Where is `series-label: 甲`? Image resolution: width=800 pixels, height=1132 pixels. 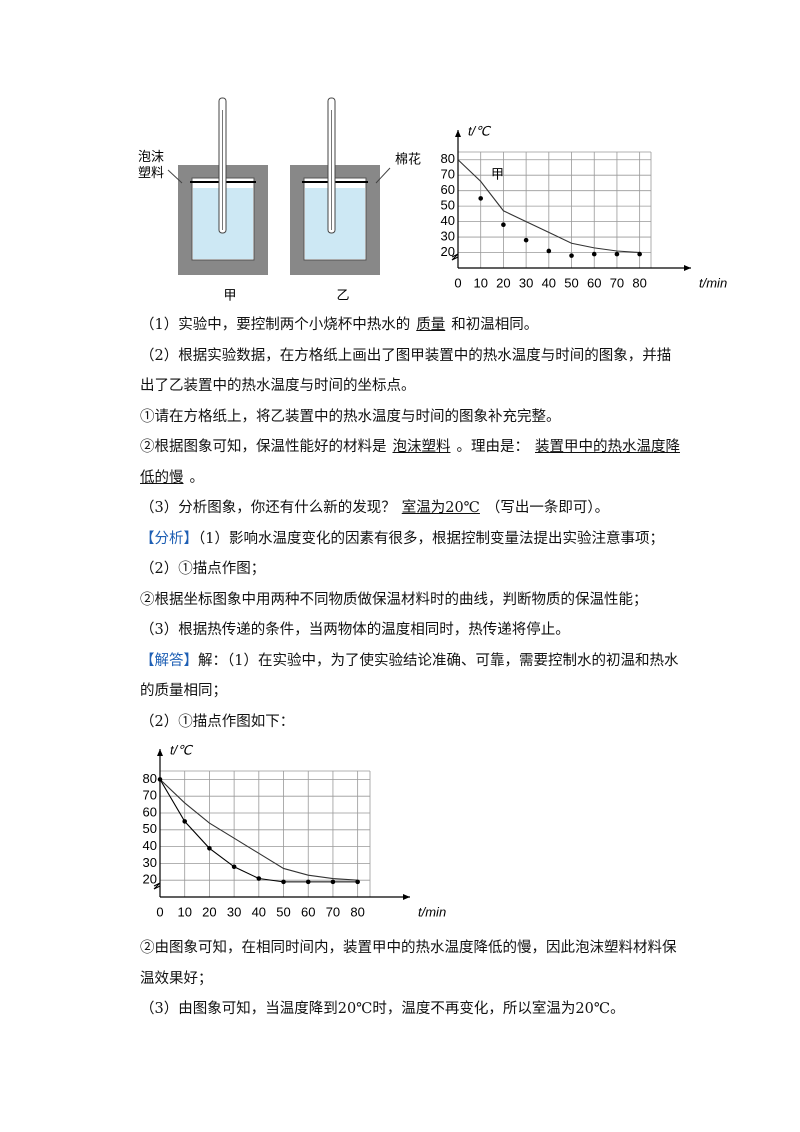 series-label: 甲 is located at coordinates (497, 174).